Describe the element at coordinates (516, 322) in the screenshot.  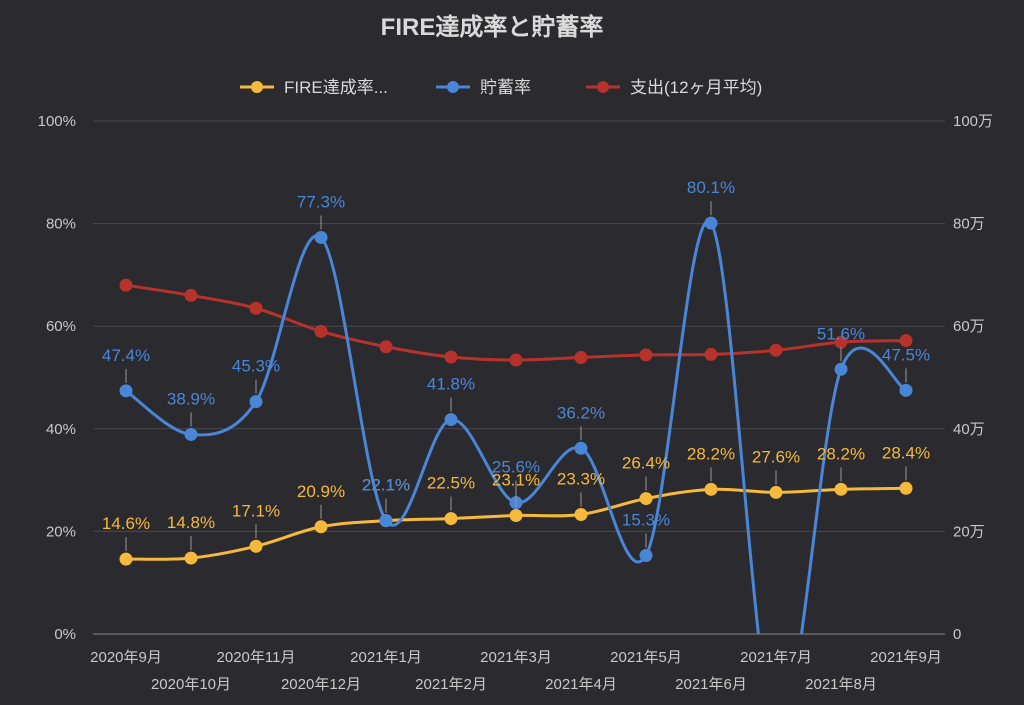
I see `series-line` at that location.